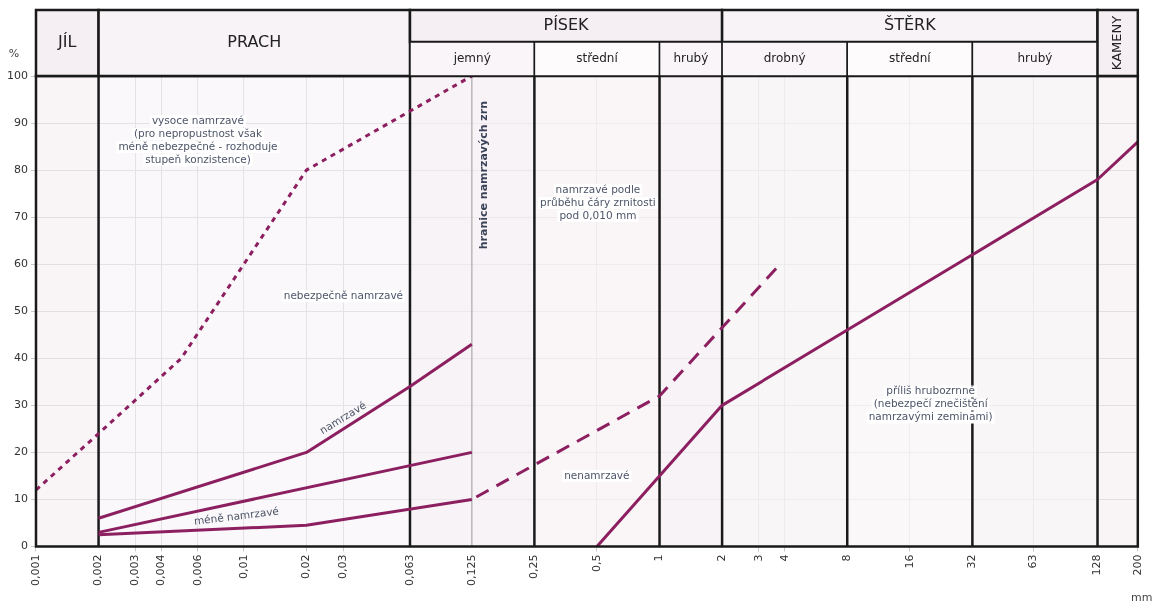 This screenshot has width=1154, height=613. What do you see at coordinates (659, 558) in the screenshot?
I see `x-tick-label: 1` at bounding box center [659, 558].